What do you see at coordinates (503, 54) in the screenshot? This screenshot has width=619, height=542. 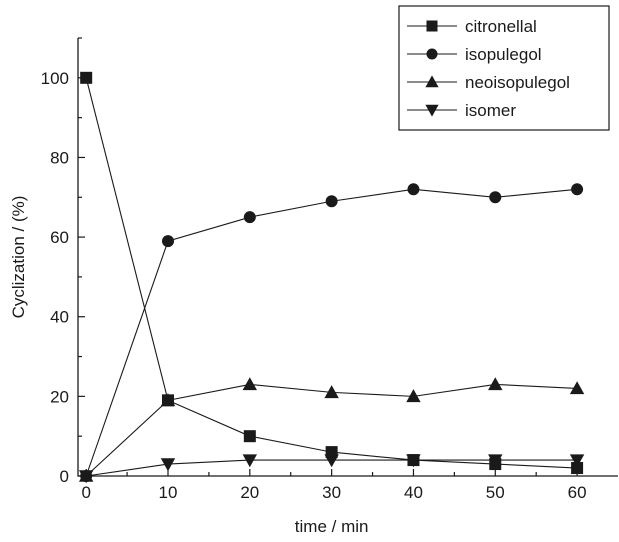 I see `legend-label-isopulegol: isopulegol` at bounding box center [503, 54].